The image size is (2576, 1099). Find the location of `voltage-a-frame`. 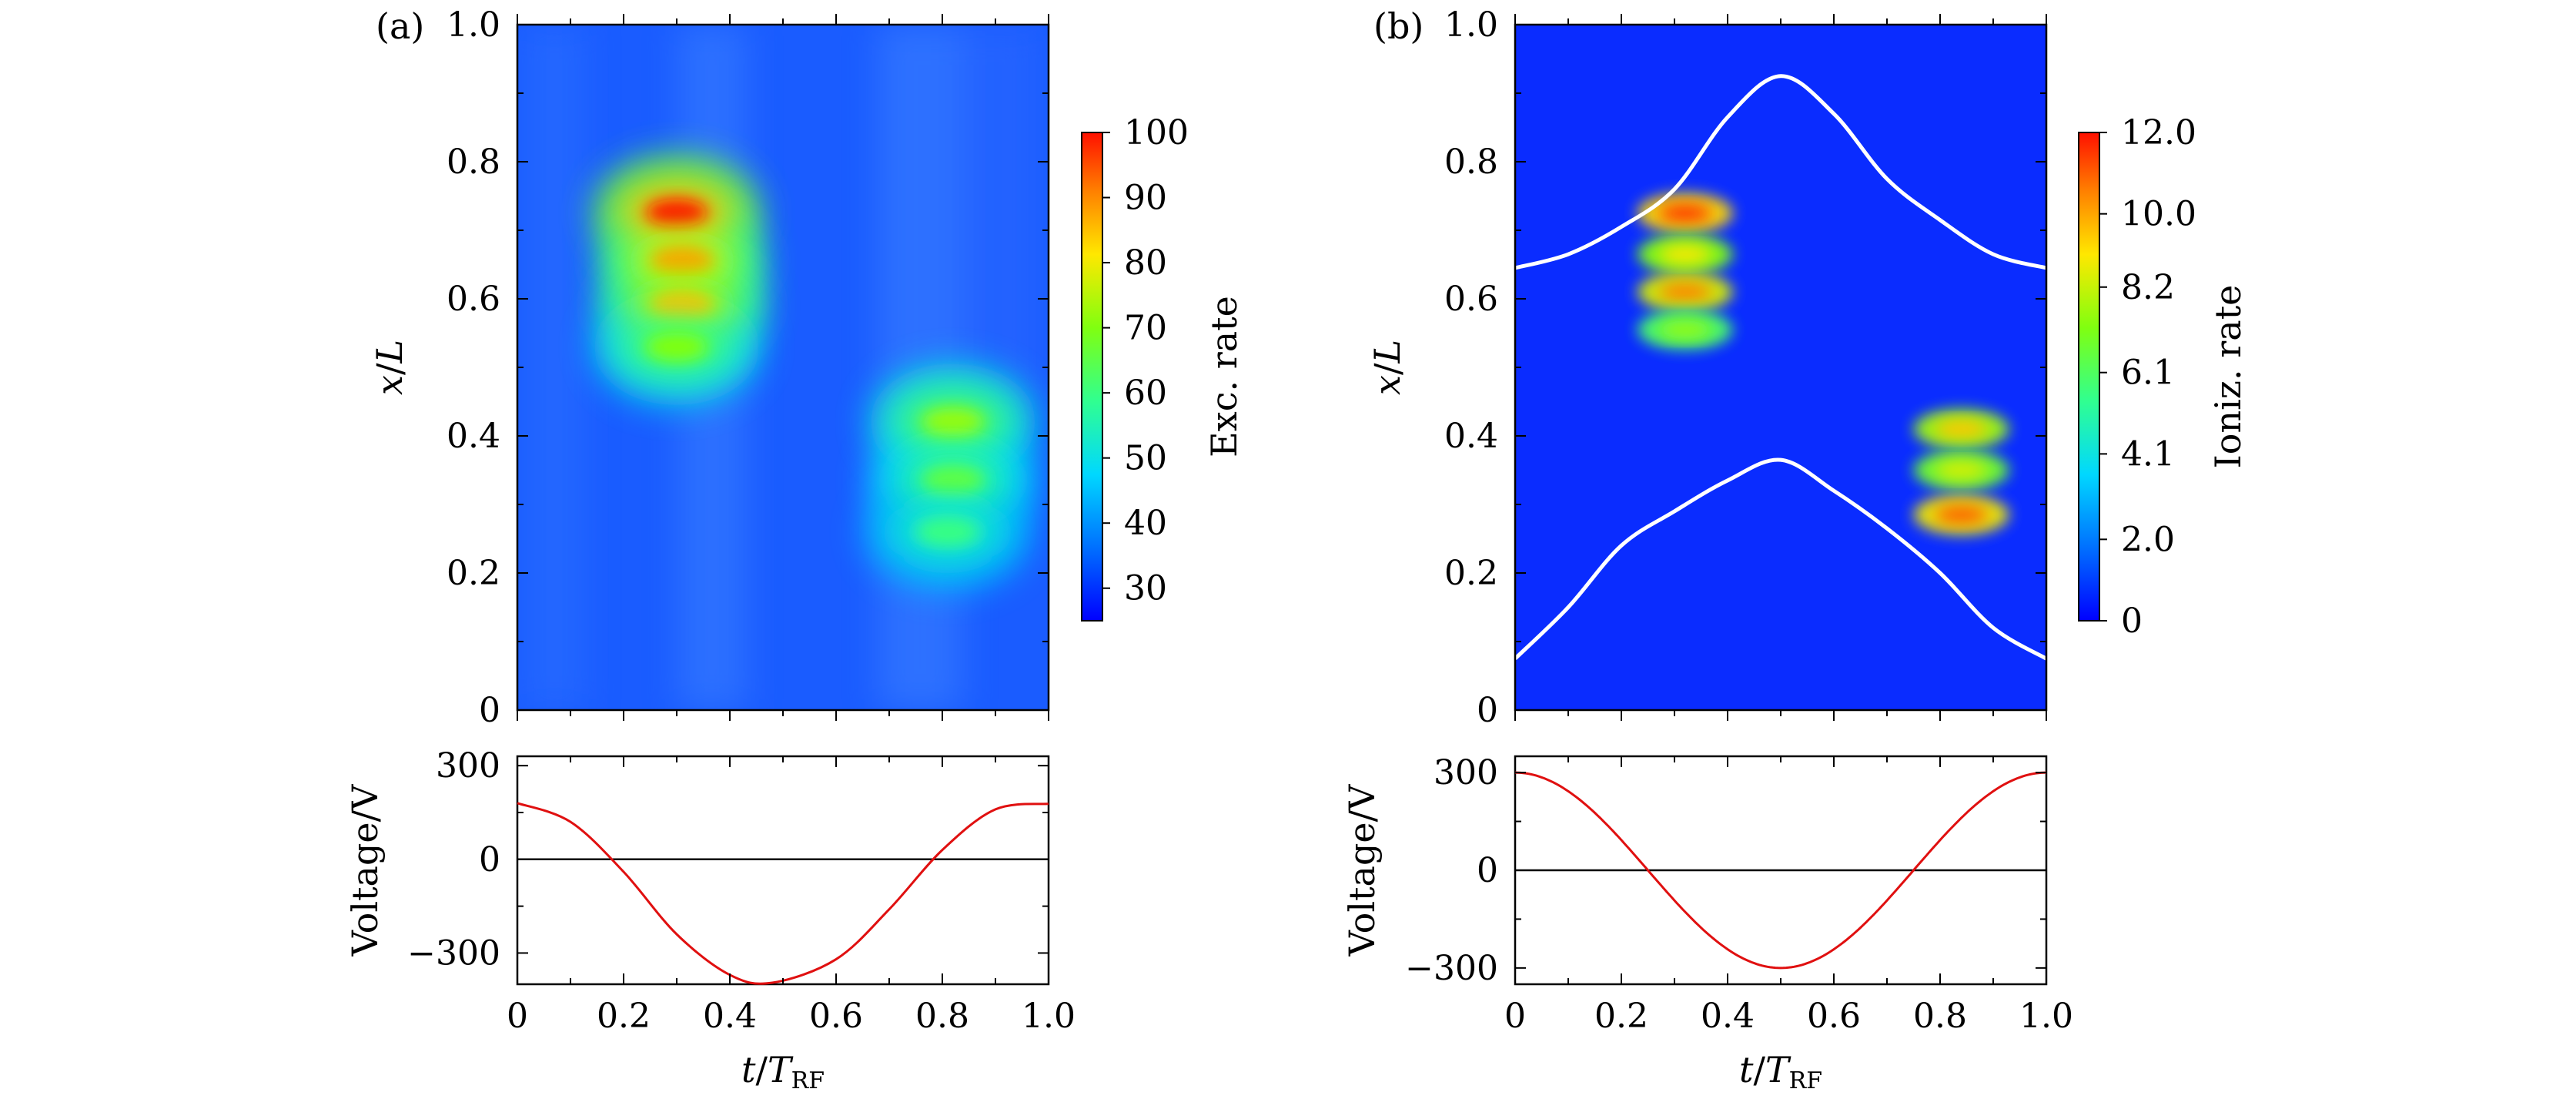

voltage-a-frame is located at coordinates (783, 870).